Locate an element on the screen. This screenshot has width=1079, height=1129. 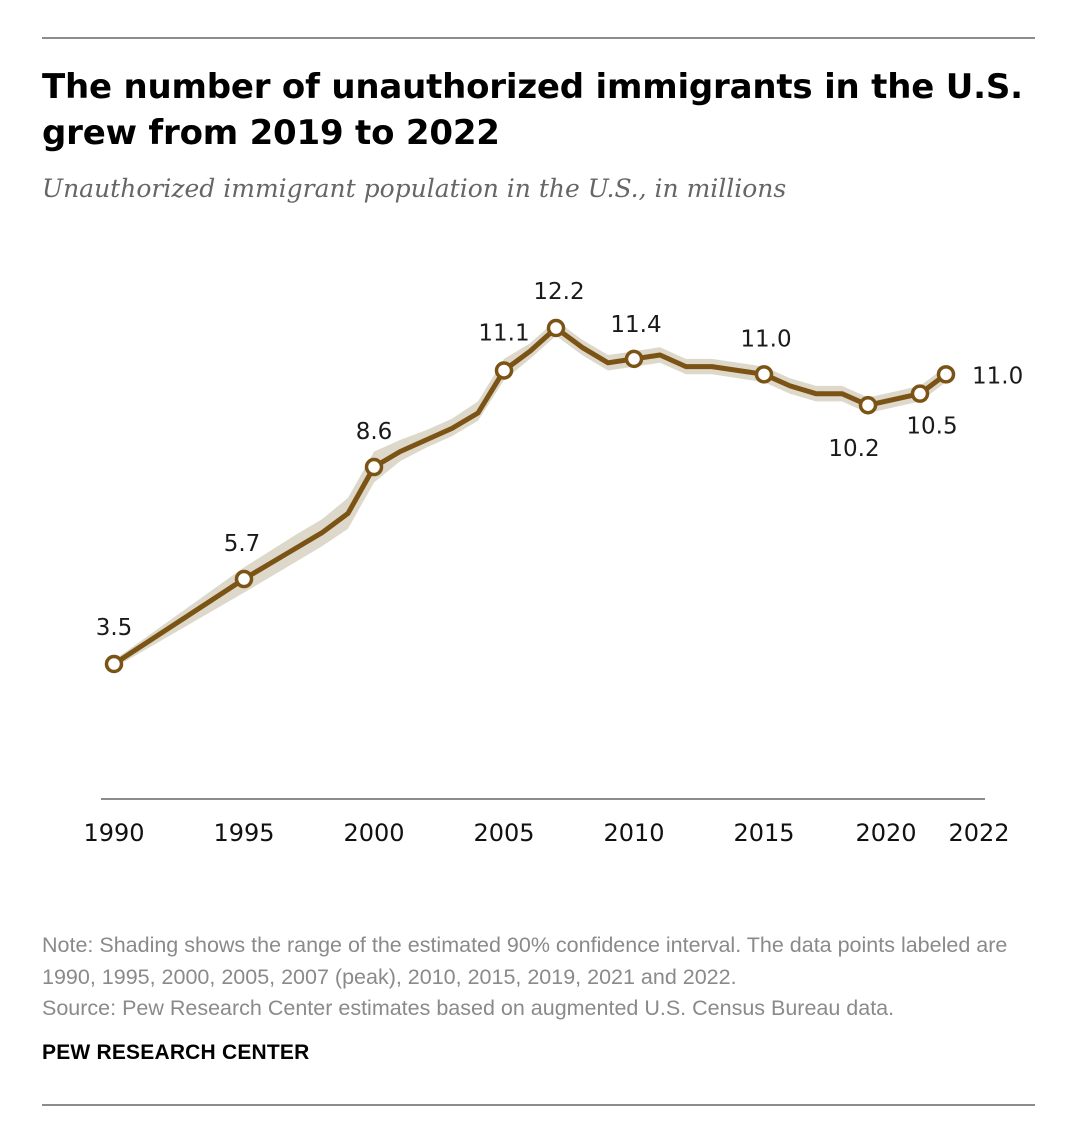
x-tick-label: 2022 is located at coordinates (978, 833).